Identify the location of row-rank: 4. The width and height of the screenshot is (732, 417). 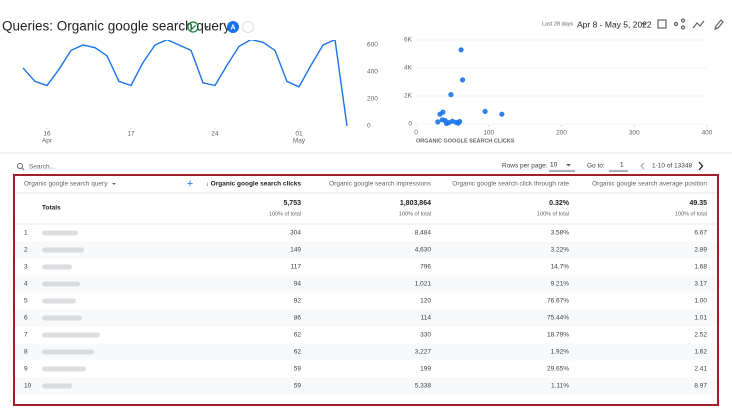
(26, 284).